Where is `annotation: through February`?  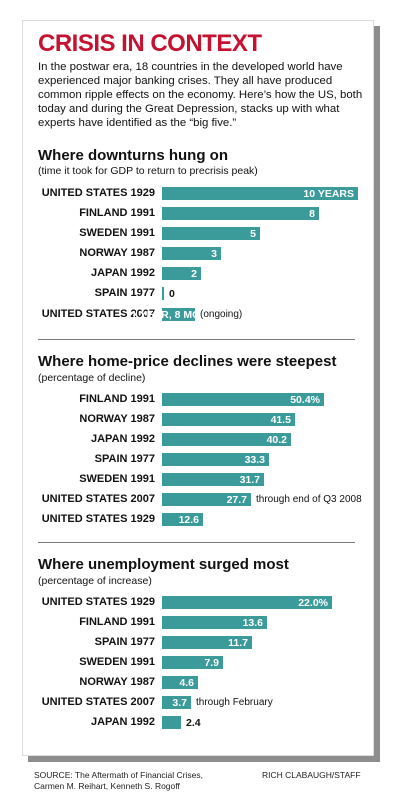
annotation: through February is located at coordinates (234, 702).